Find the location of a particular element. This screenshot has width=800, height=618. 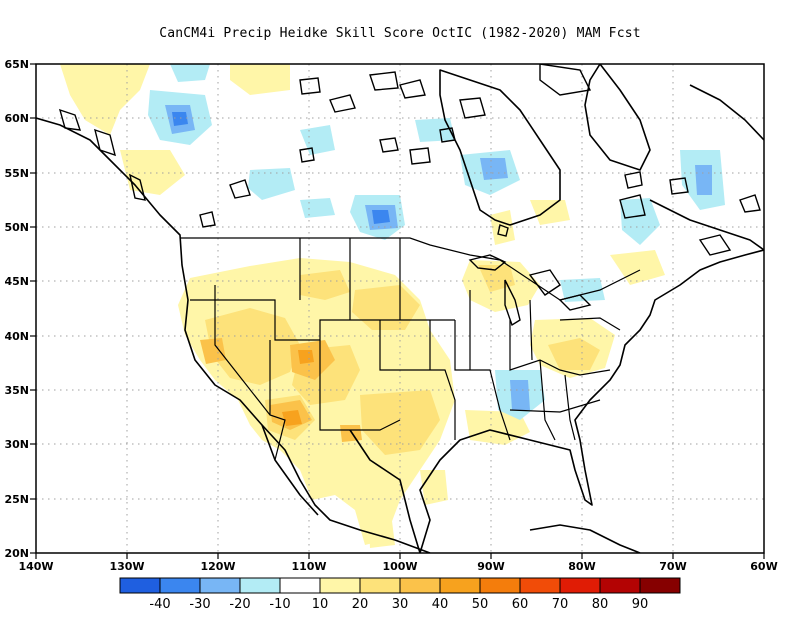

colorbar-label: -20 is located at coordinates (239, 604).